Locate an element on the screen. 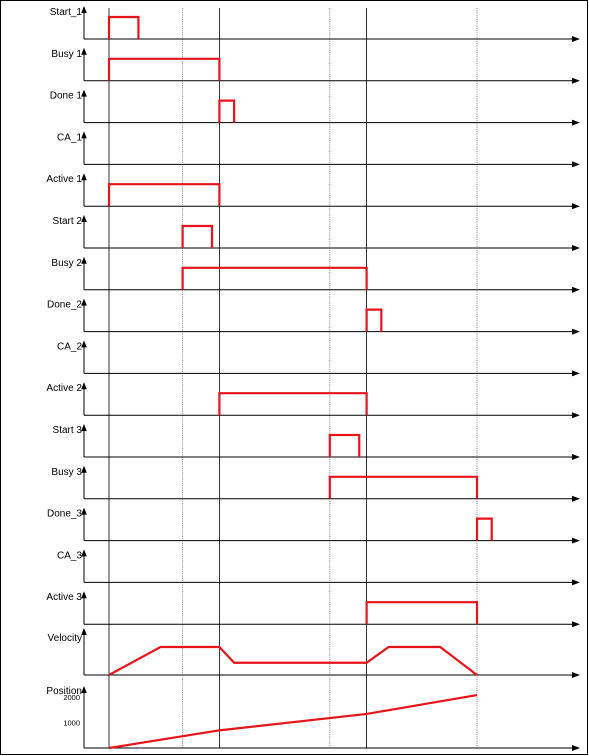 The width and height of the screenshot is (589, 756). velocity-y-arrow is located at coordinates (84, 631).